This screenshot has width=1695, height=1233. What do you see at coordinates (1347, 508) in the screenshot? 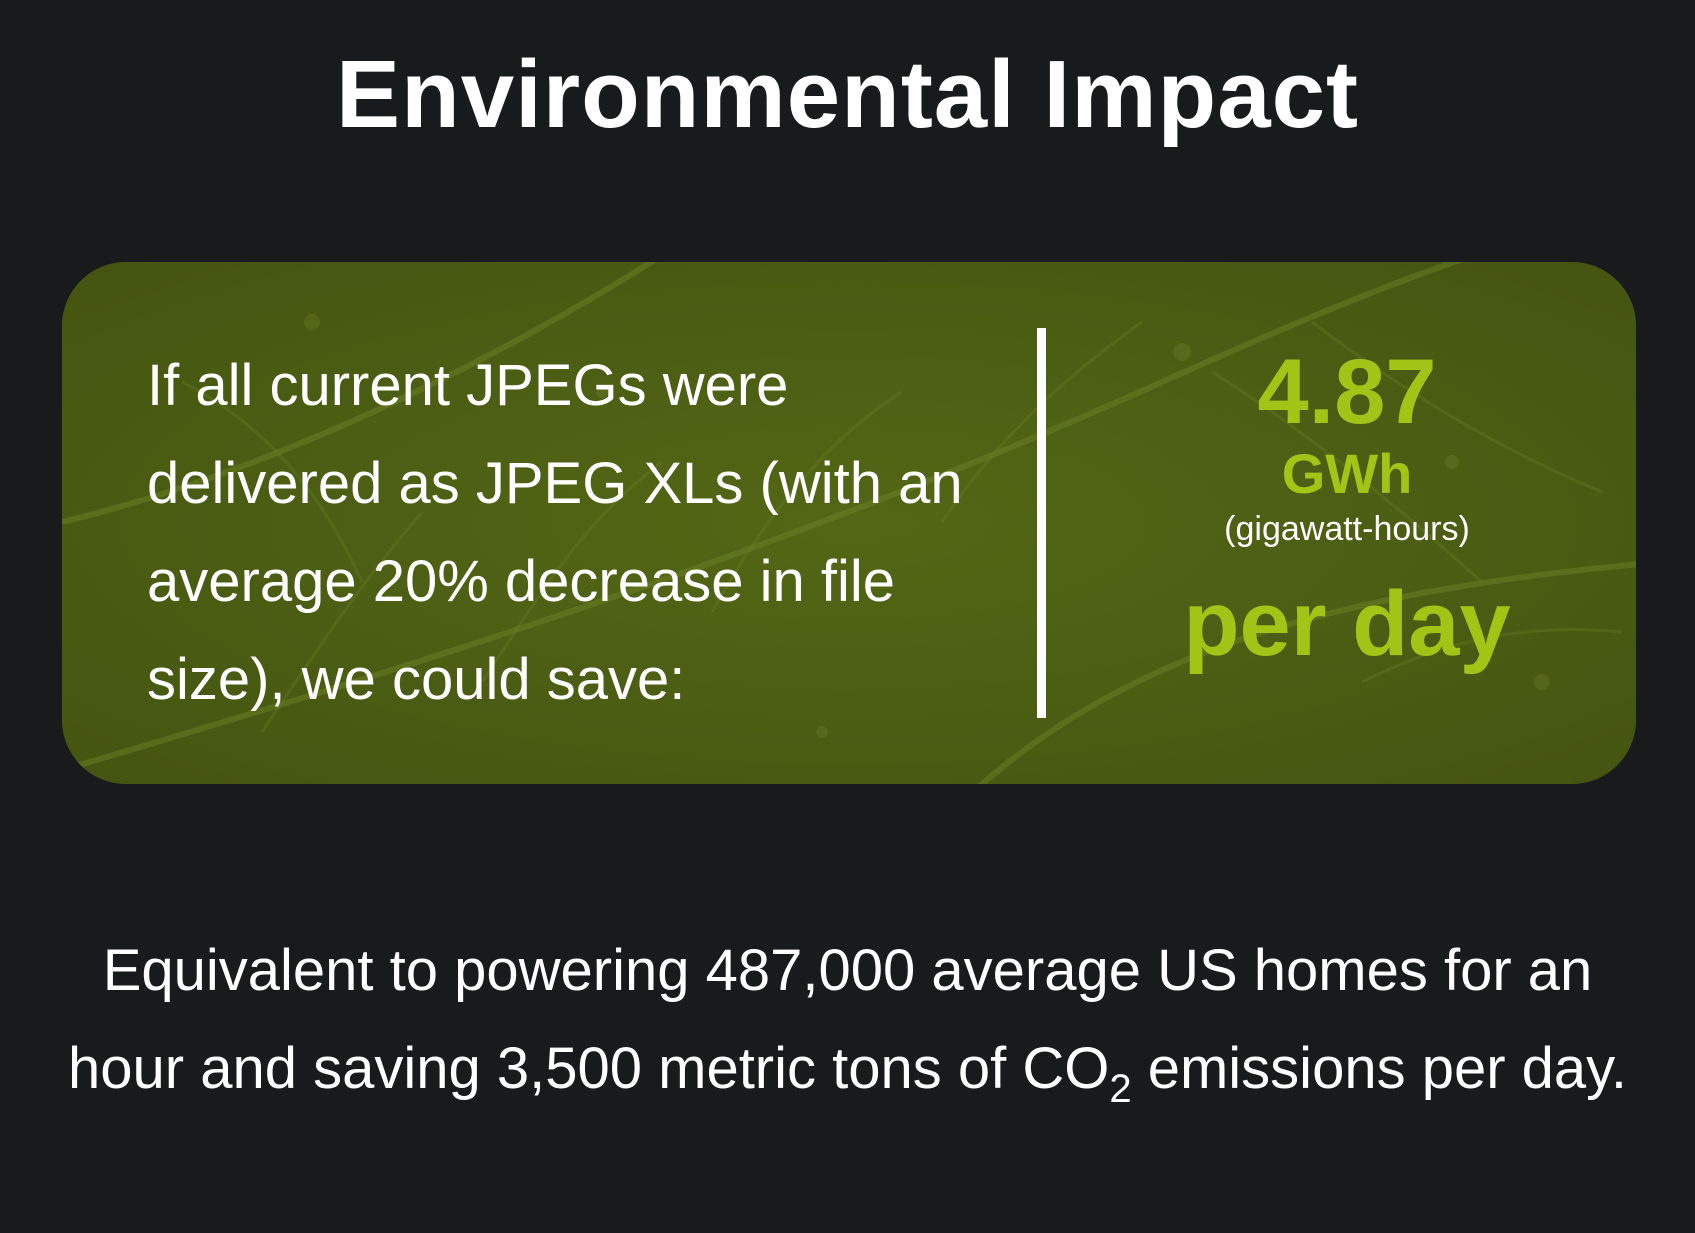
I see `savings-stat: 4.87 GWh (gigawatt-hours) per day` at bounding box center [1347, 508].